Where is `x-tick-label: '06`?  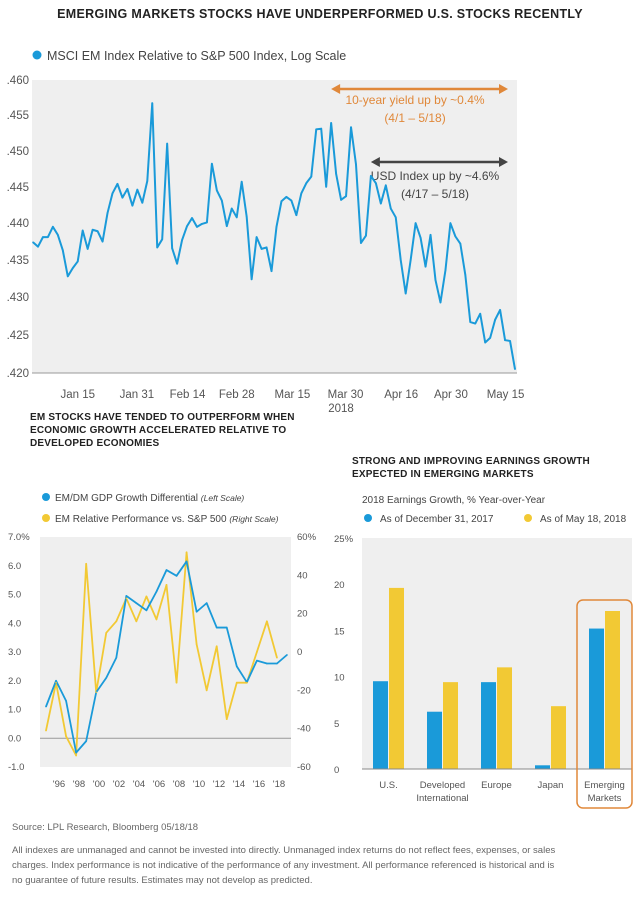 x-tick-label: '06 is located at coordinates (159, 784).